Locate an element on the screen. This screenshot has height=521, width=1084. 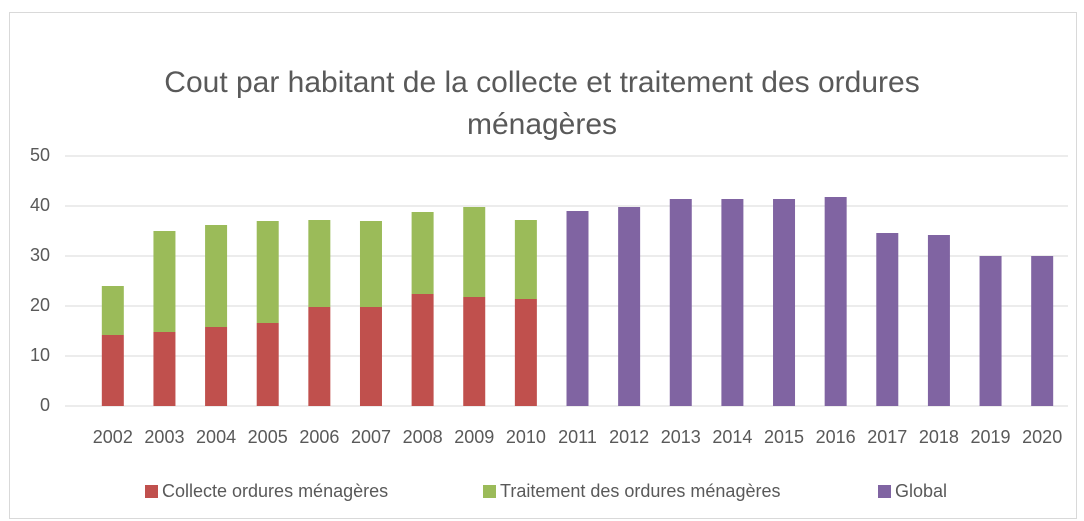
x-tick-label: 2016 is located at coordinates (836, 437).